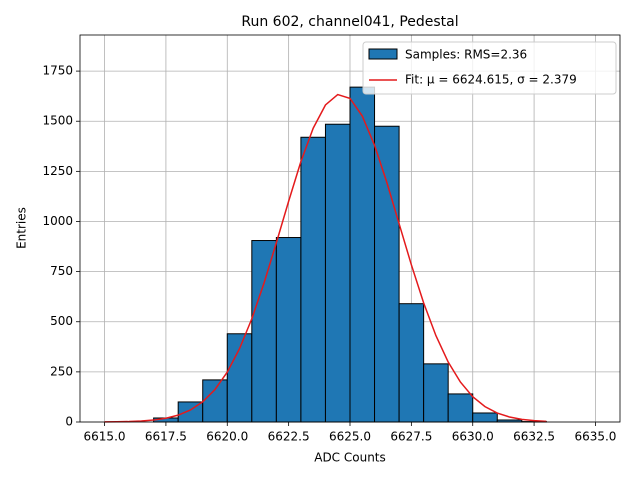  Describe the element at coordinates (489, 68) in the screenshot. I see `legend-box` at that location.